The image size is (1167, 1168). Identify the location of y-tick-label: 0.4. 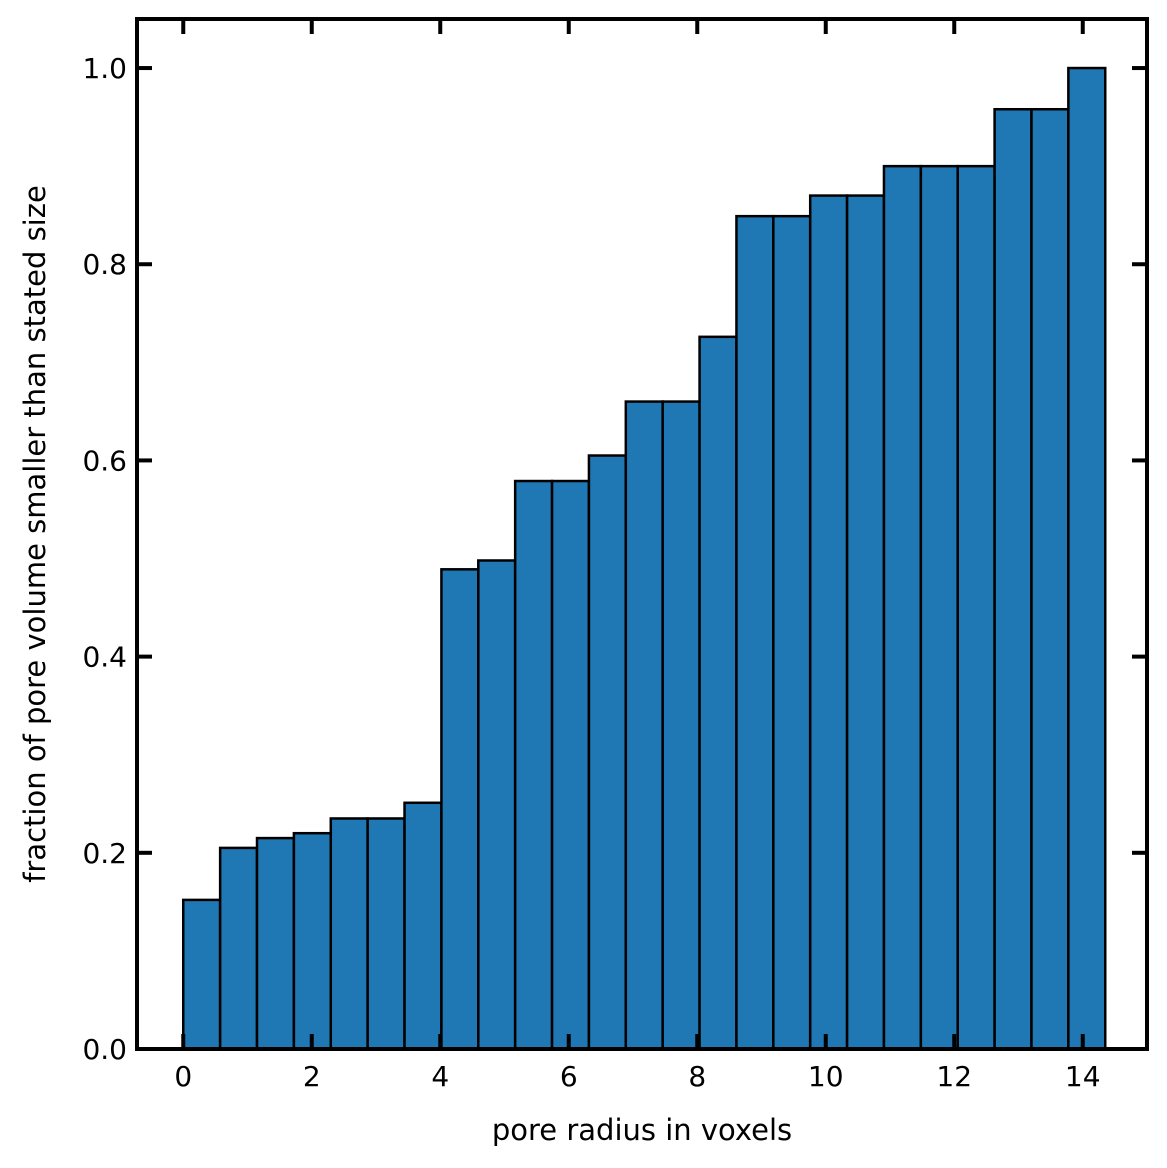
(104, 657).